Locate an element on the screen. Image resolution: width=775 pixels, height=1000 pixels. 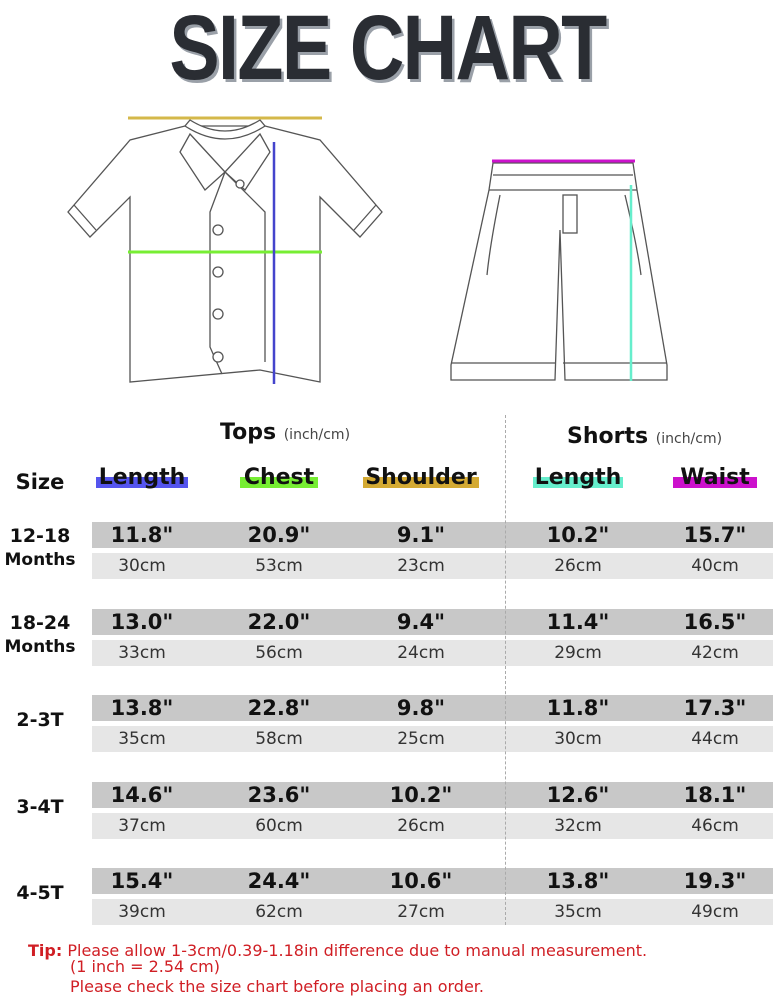
inch-value: 15.7" is located at coordinates (715, 535).